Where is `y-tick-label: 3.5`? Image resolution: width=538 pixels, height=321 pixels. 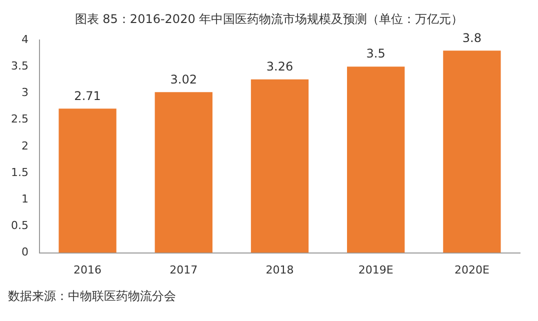 y-tick-label: 3.5 is located at coordinates (19, 65).